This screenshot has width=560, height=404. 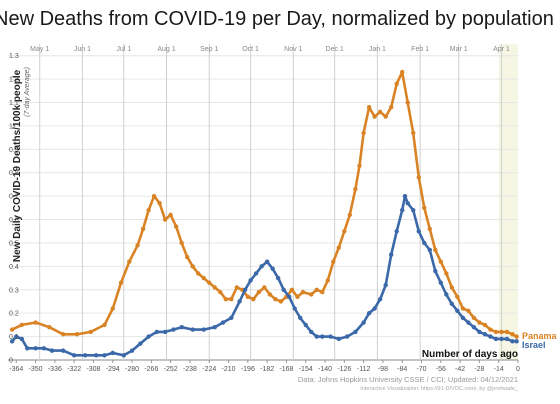 I want to click on month-label: Nov 1, so click(x=293, y=49).